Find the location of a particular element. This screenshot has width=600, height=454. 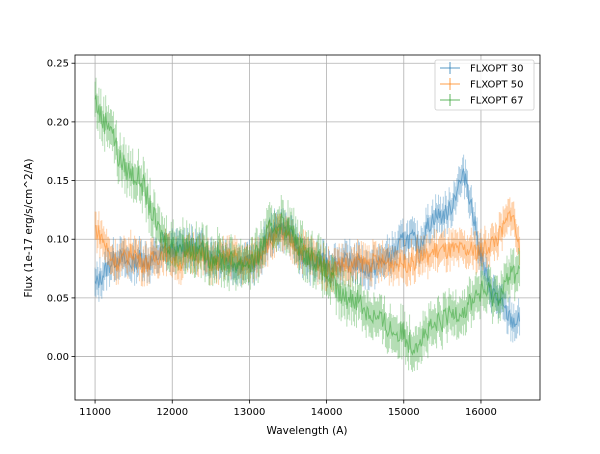

legend-label: FLXOPT 67 is located at coordinates (496, 101).